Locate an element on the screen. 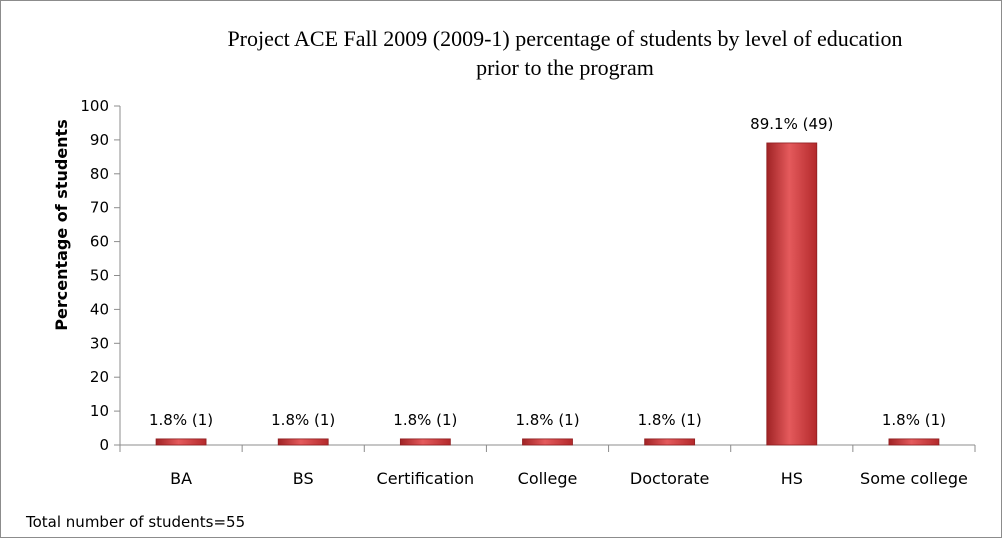 The image size is (1002, 538). y-tick-label: 40 is located at coordinates (99, 309).